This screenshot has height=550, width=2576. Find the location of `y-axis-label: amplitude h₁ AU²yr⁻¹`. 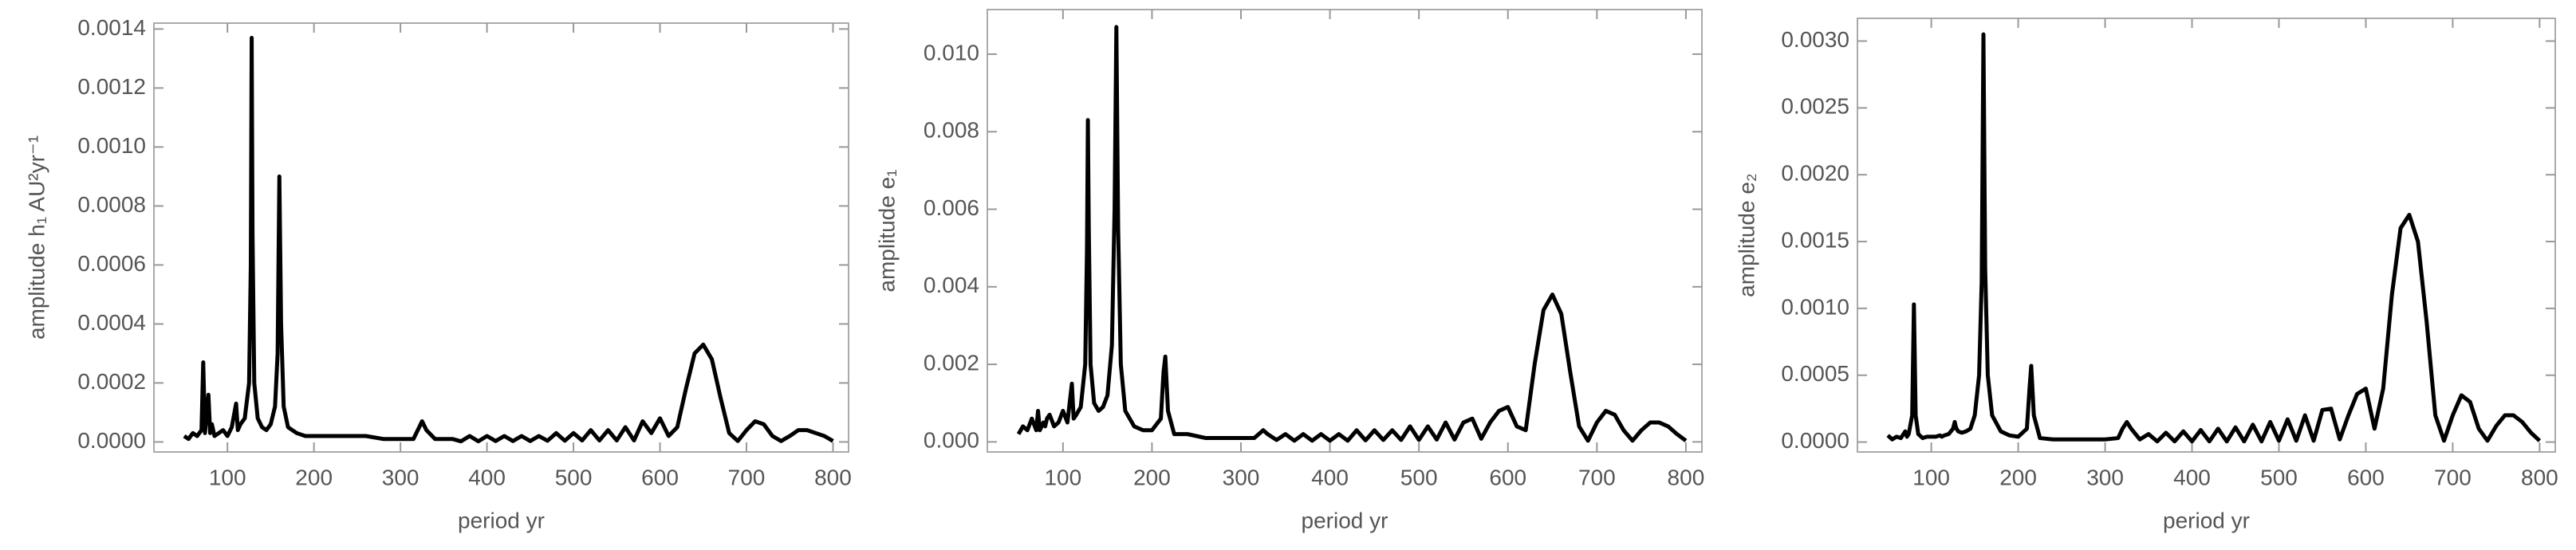

y-axis-label: amplitude h₁ AU²yr⁻¹ is located at coordinates (36, 238).